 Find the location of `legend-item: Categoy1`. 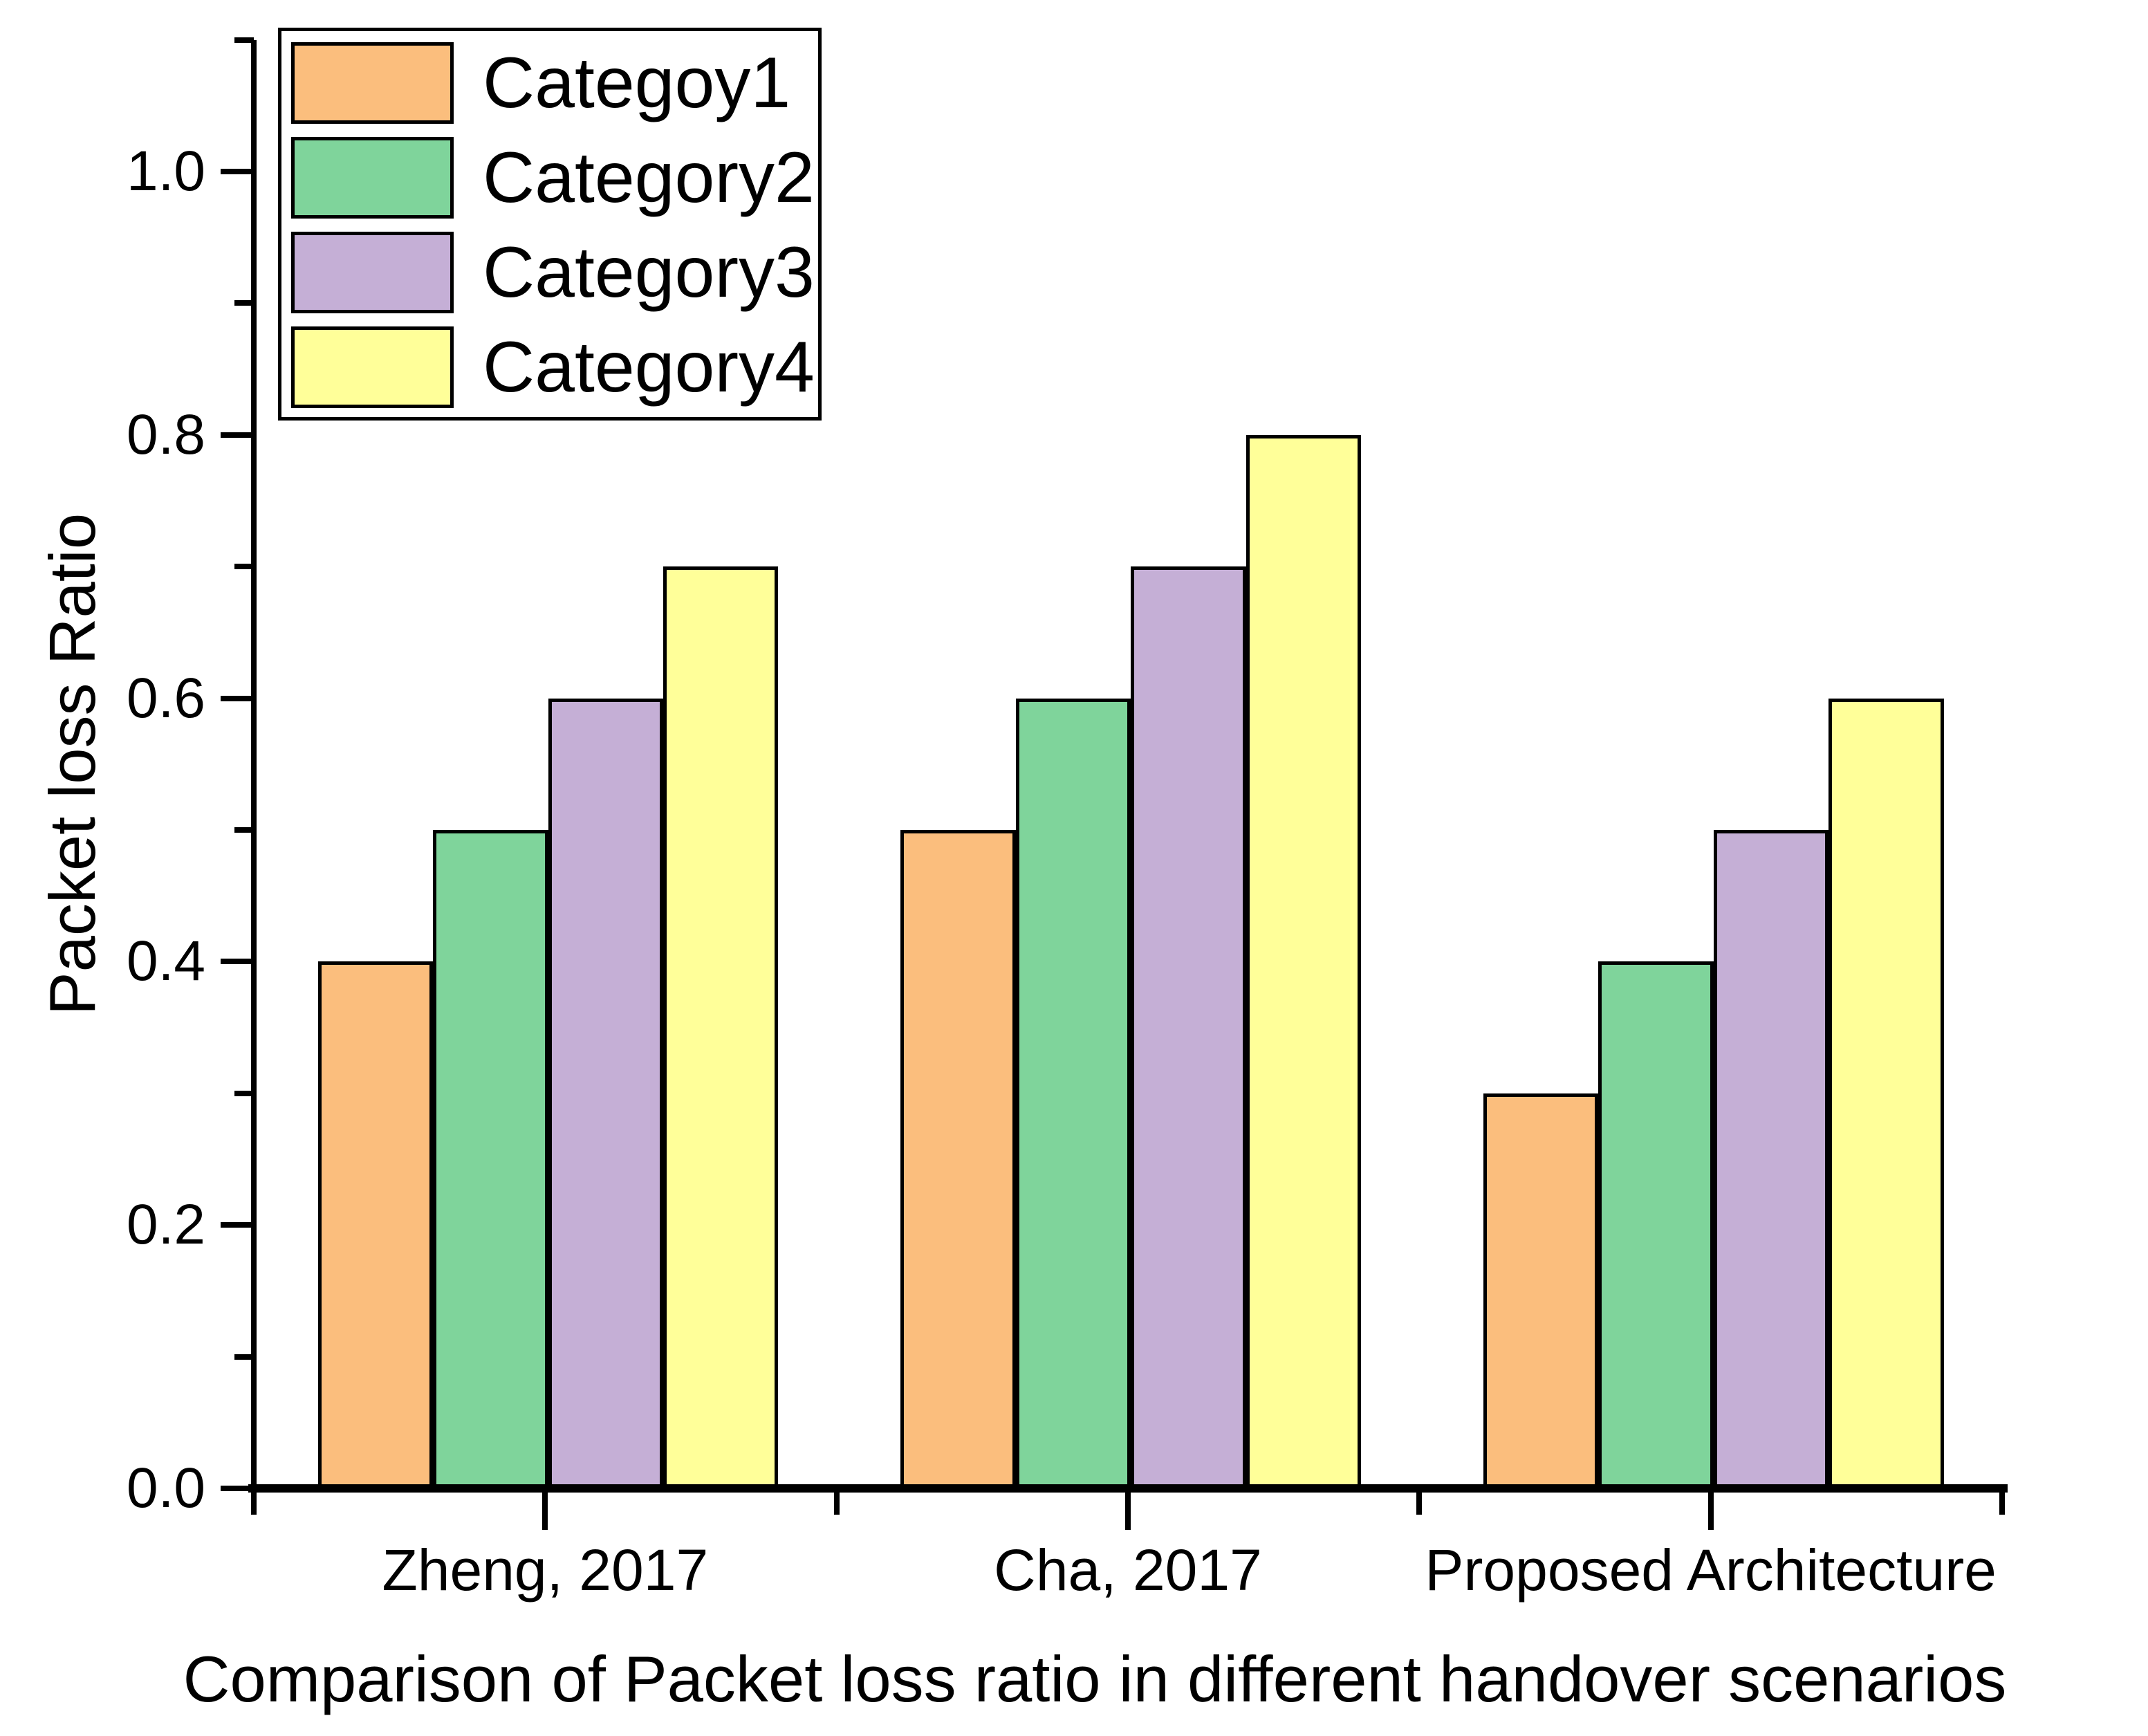

legend-item: Categoy1 is located at coordinates (554, 82).